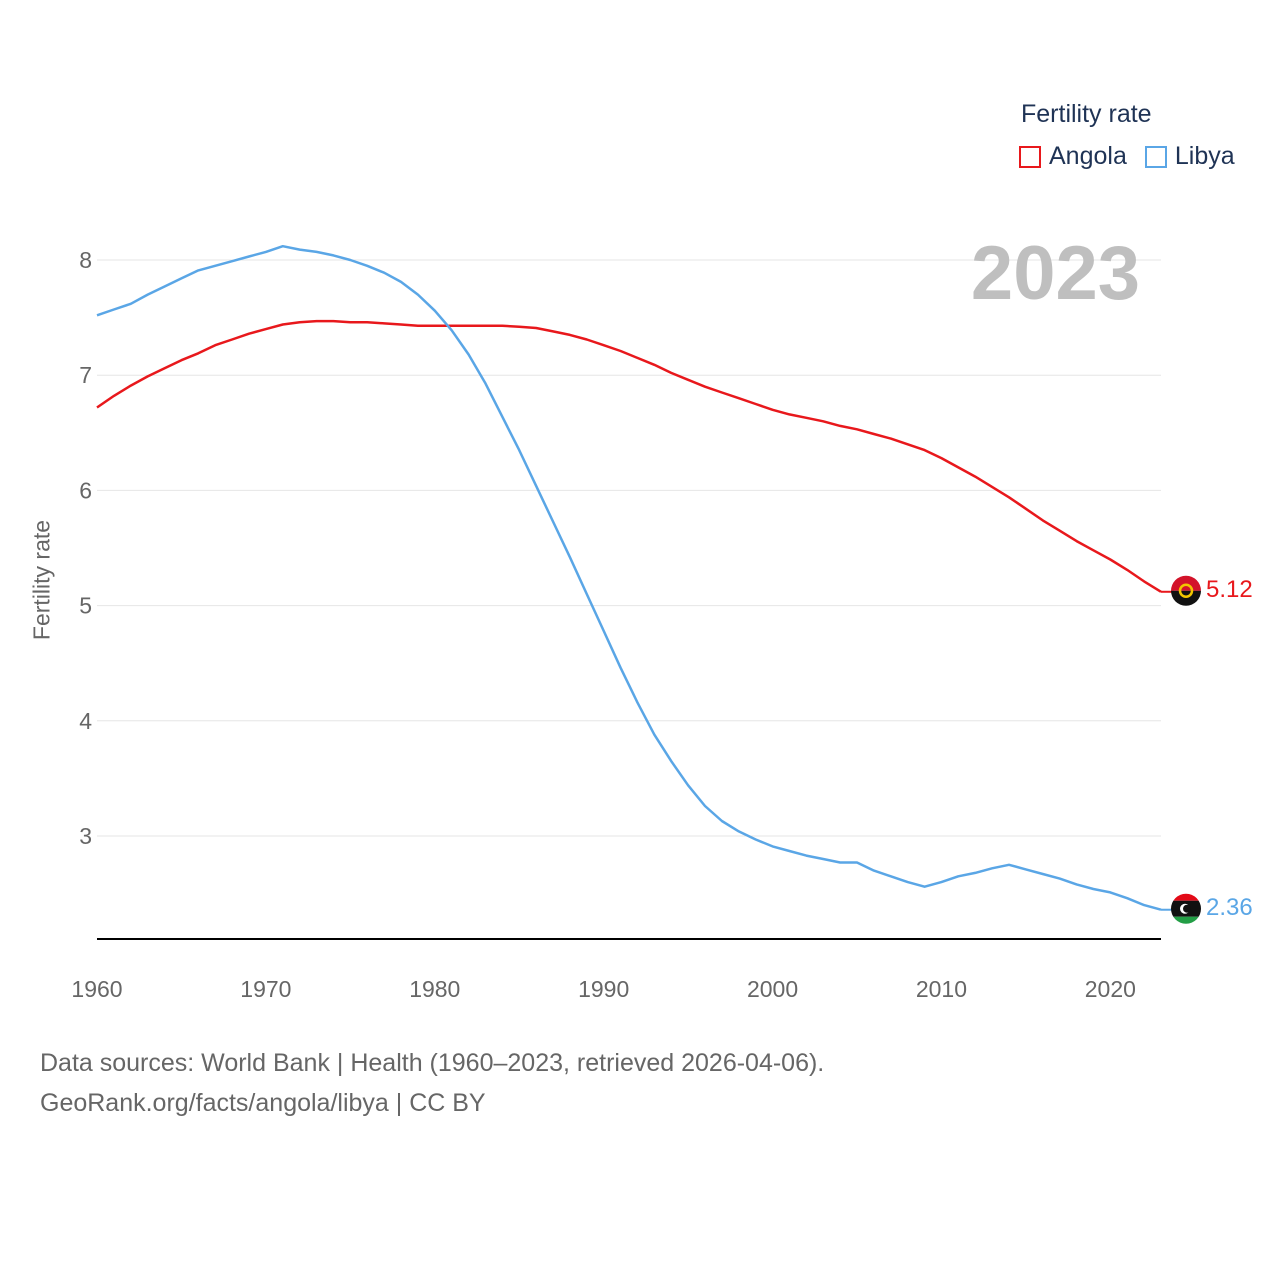 This screenshot has height=1280, width=1280. Describe the element at coordinates (434, 989) in the screenshot. I see `x-tick-label-1980: 1980` at that location.